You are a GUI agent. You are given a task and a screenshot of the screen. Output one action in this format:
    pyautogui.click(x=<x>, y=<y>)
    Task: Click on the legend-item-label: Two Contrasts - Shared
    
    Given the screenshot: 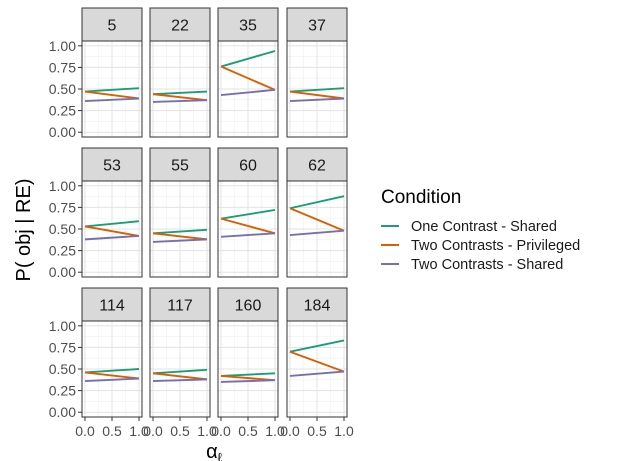 What is the action you would take?
    pyautogui.click(x=487, y=265)
    